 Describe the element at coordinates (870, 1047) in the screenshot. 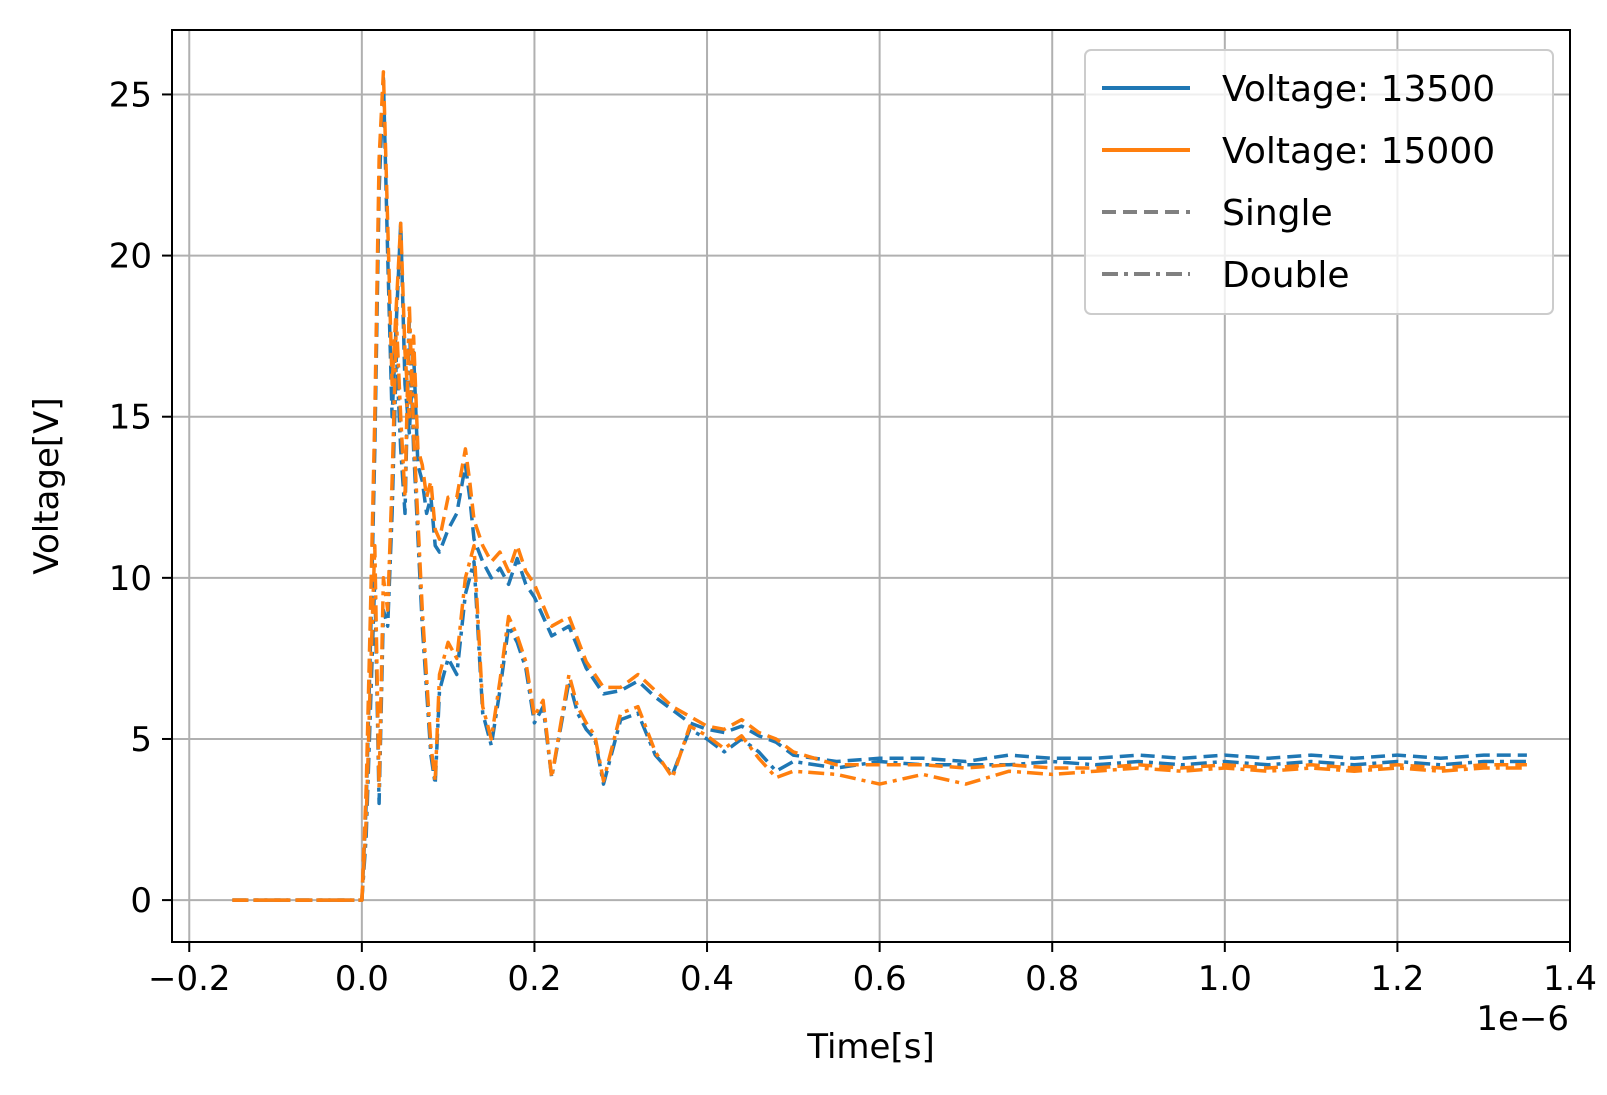

I see `x-axis-label: Time[s]` at that location.